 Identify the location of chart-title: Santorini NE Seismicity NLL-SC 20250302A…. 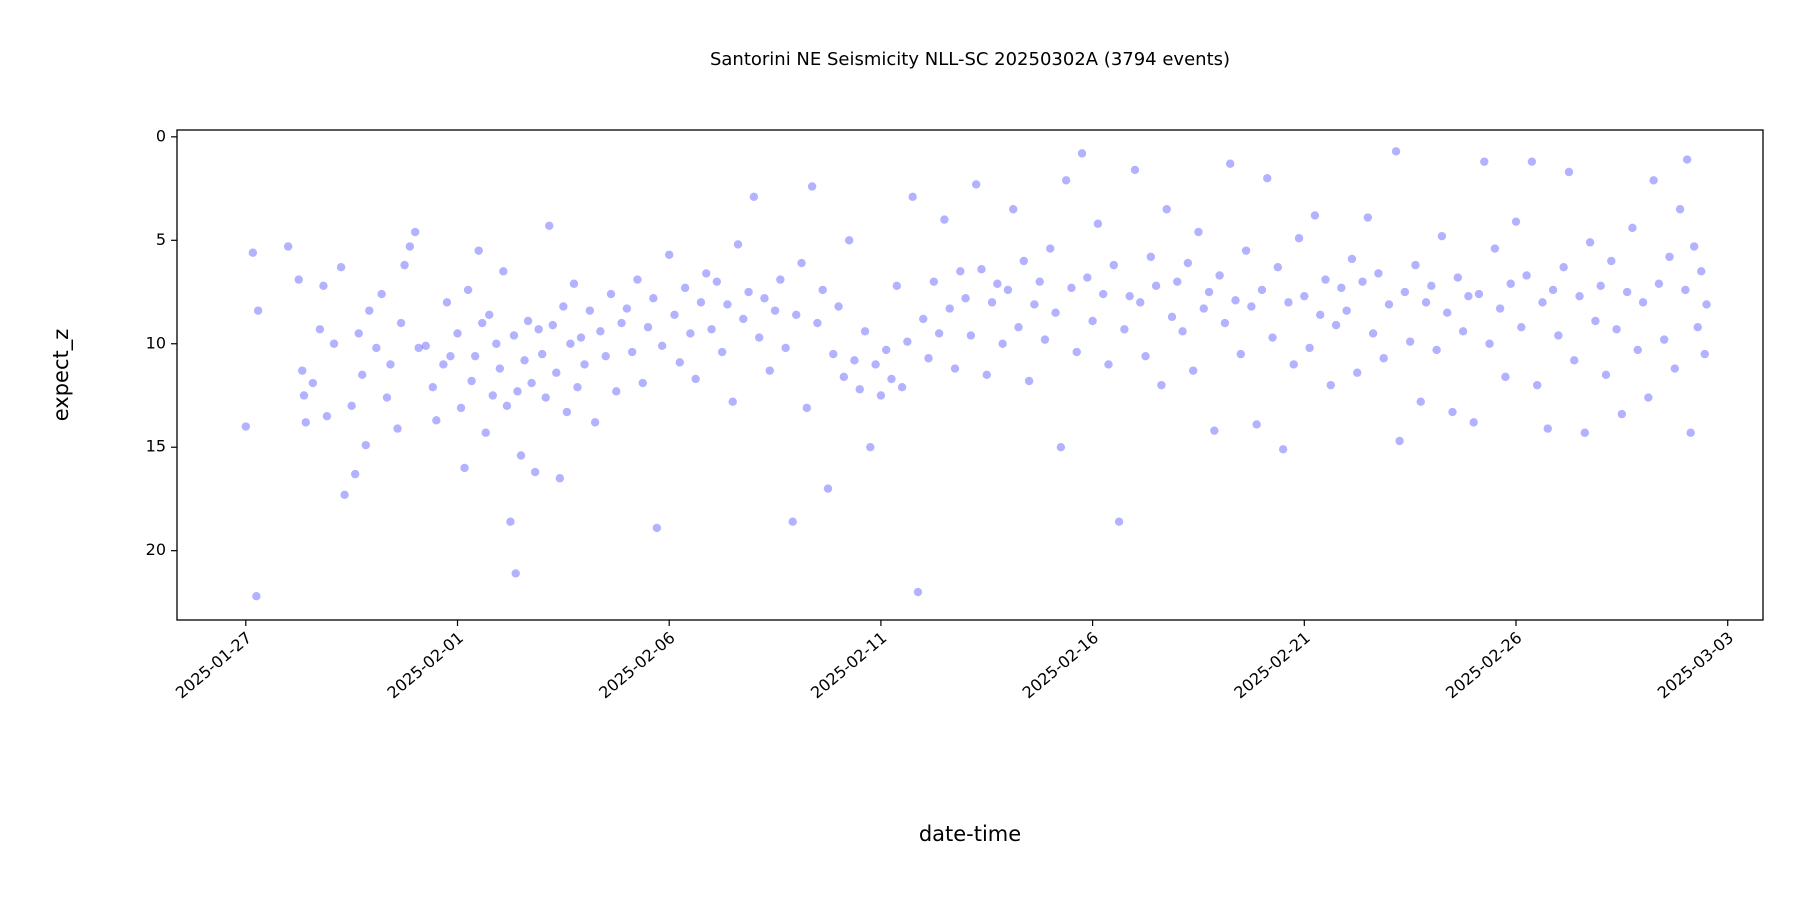
(970, 59).